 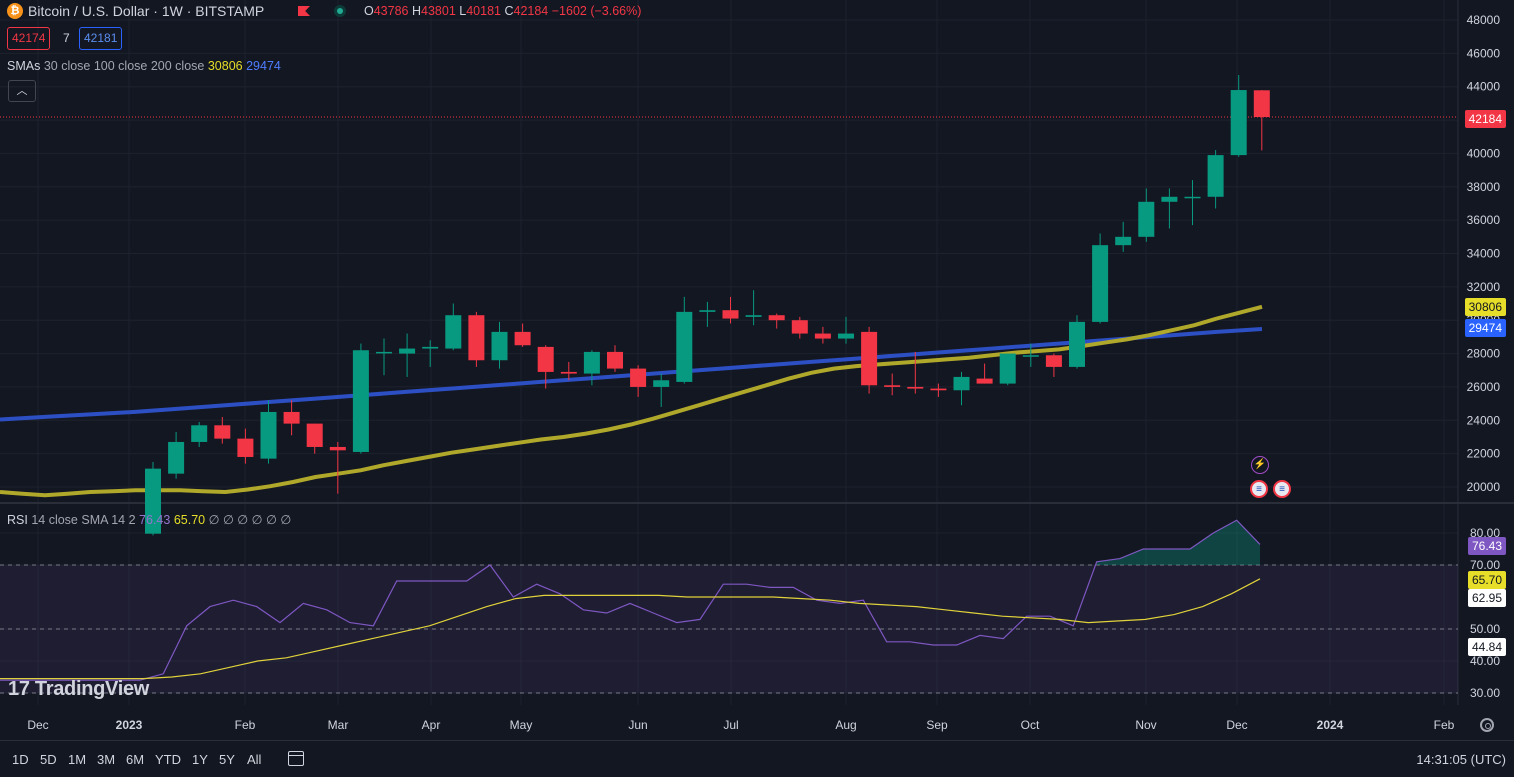 What do you see at coordinates (1485, 693) in the screenshot?
I see `rsi-tick-label: 30.00` at bounding box center [1485, 693].